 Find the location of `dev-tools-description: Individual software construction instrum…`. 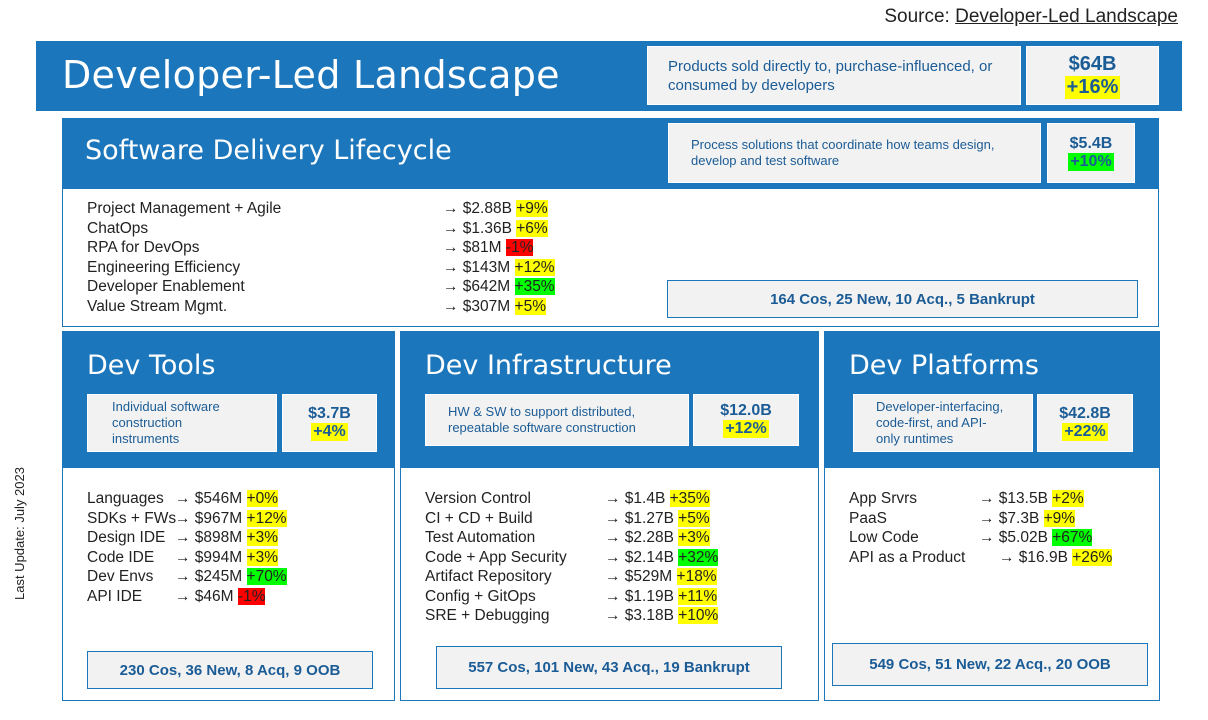

dev-tools-description: Individual software construction instrum… is located at coordinates (166, 422).